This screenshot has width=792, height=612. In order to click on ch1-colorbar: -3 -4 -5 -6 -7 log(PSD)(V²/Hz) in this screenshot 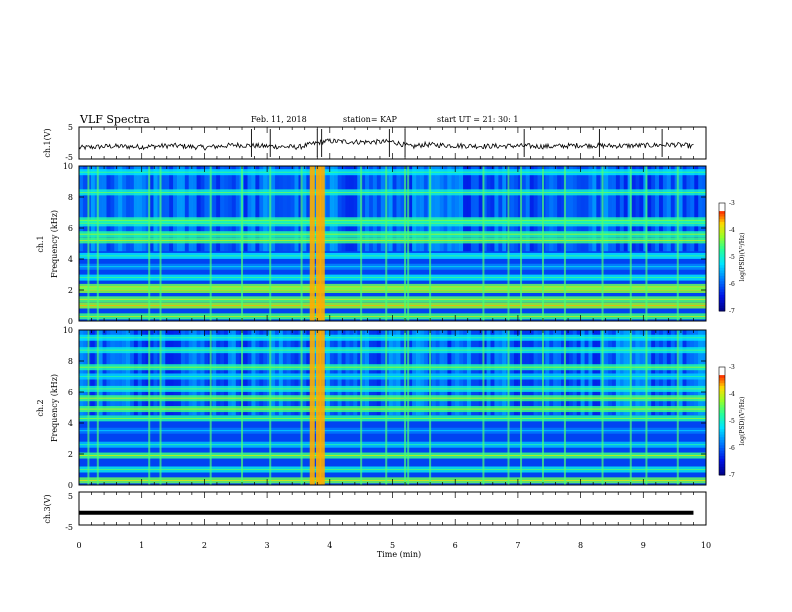, I will do `click(732, 257)`.